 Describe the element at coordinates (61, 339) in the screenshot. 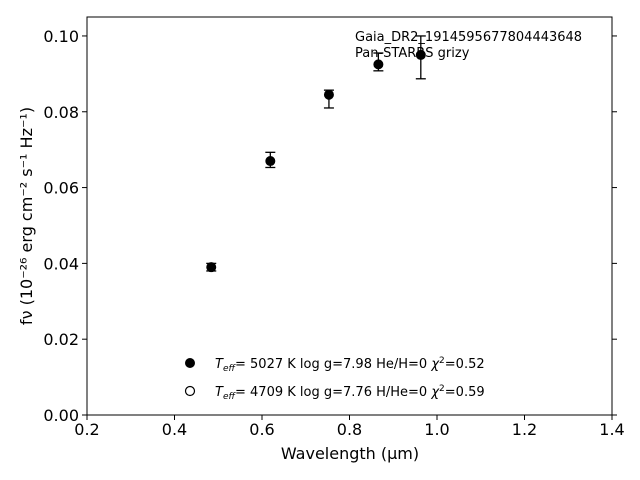

I see `y-tick-label: 0.02` at that location.